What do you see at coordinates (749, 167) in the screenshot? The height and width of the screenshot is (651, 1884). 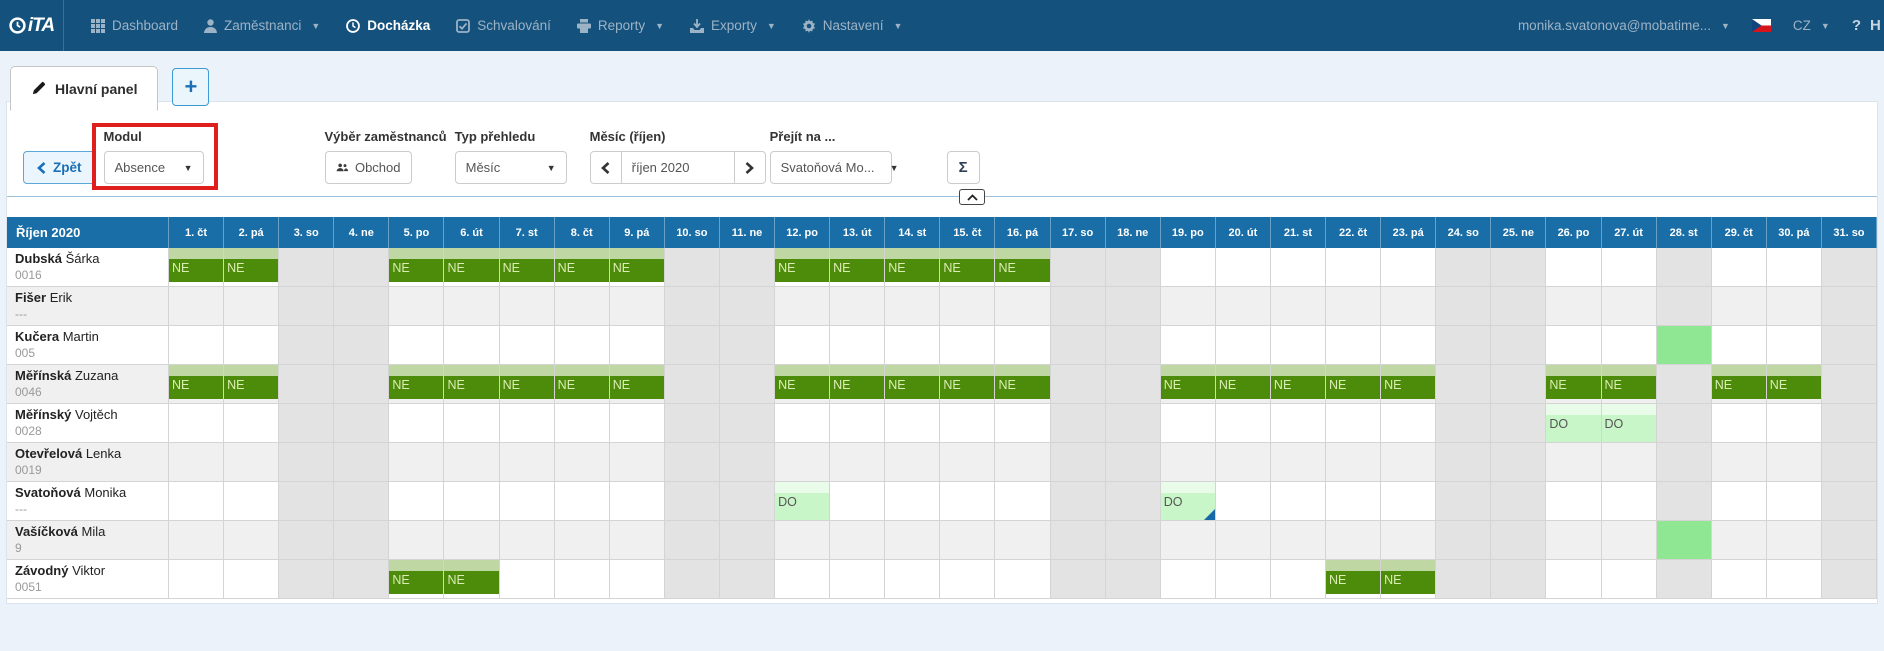 I see `next-month-button` at bounding box center [749, 167].